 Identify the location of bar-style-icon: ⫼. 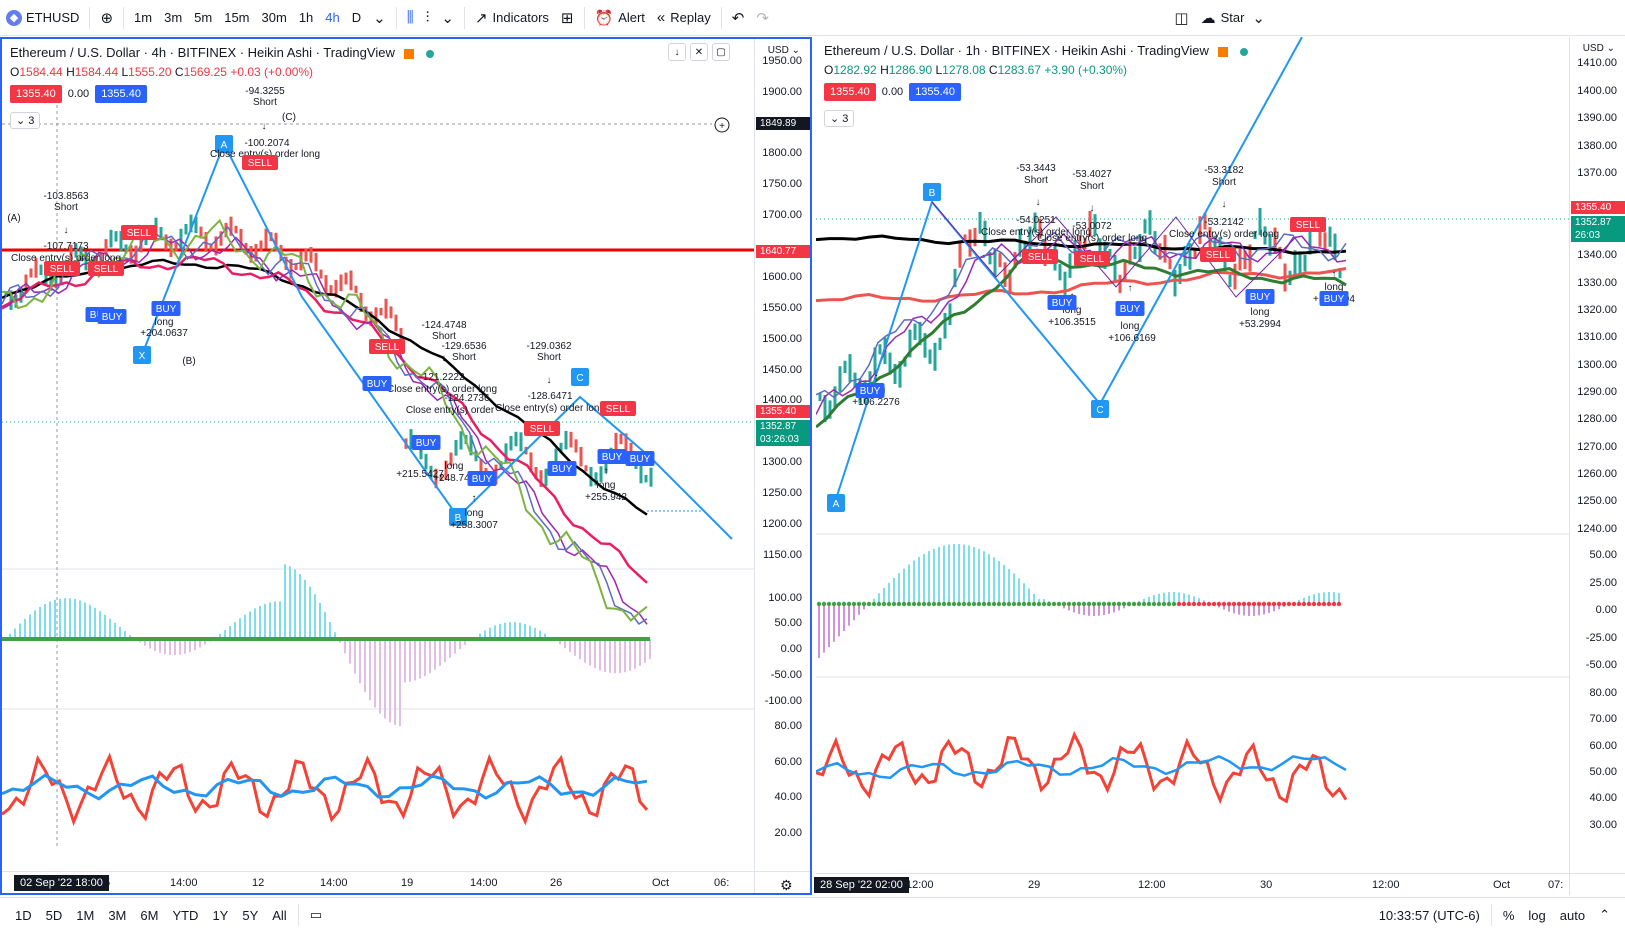
(410, 17).